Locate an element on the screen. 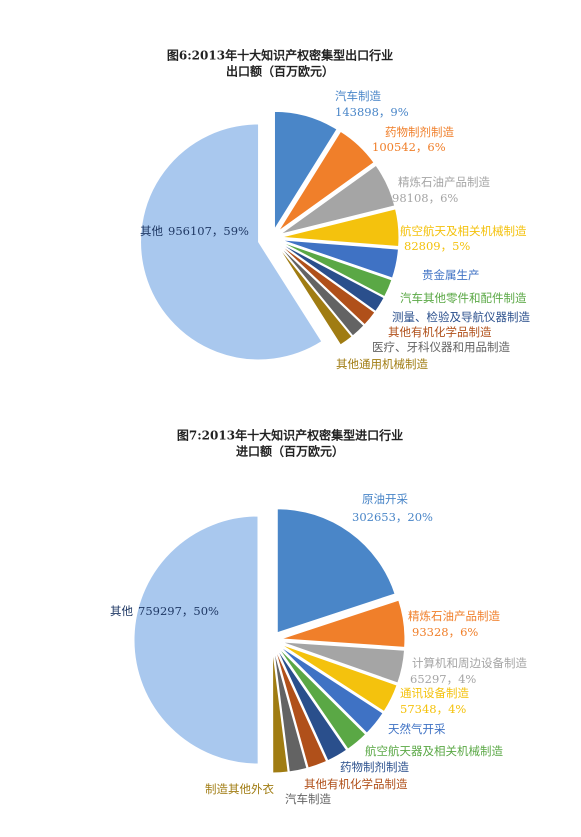 This screenshot has height=837, width=581. slice-label: 测量、检验及导航仪器制造 is located at coordinates (461, 317).